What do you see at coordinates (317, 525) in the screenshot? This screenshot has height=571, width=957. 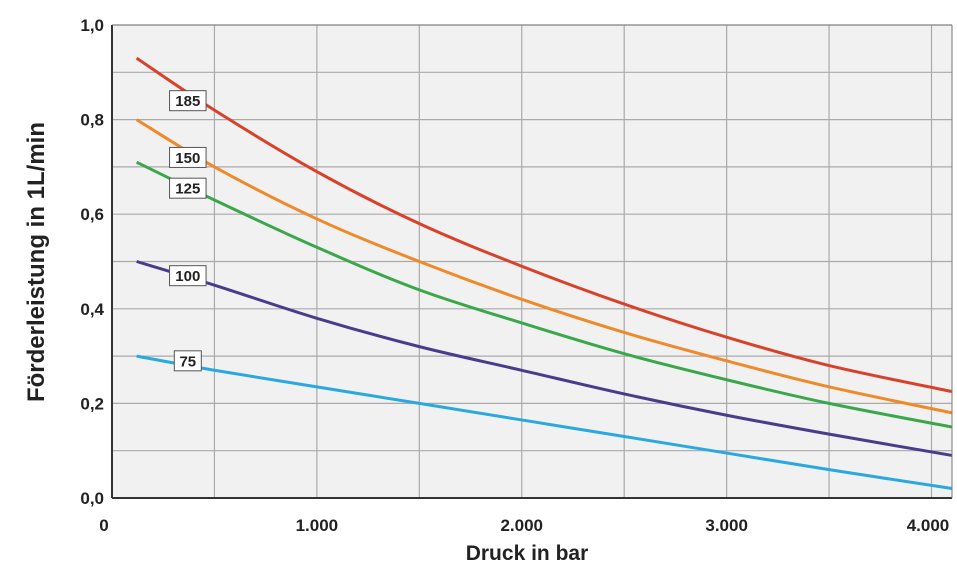 I see `x-tick-label: 1.000` at bounding box center [317, 525].